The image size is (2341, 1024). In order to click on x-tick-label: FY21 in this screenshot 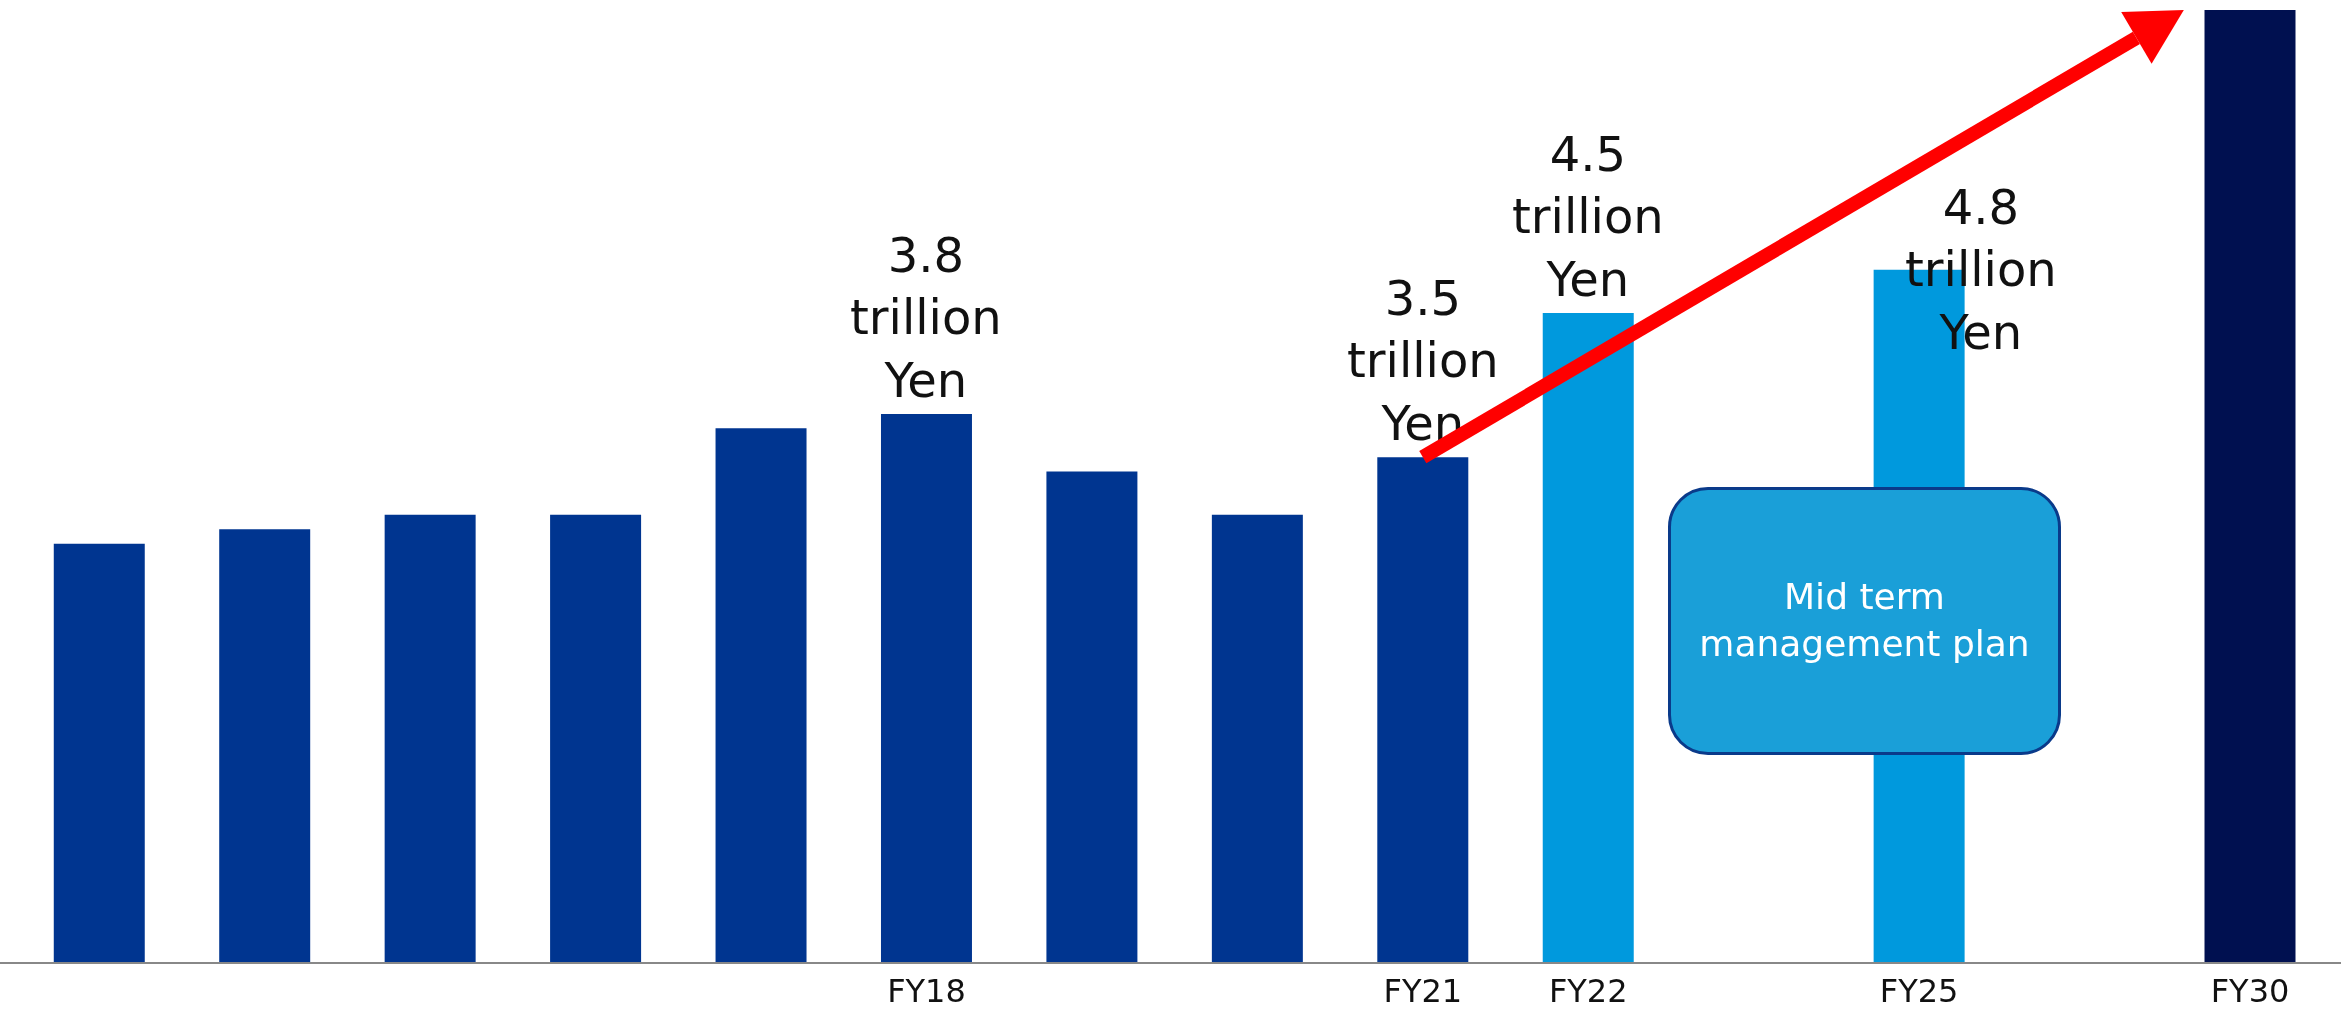, I will do `click(1423, 991)`.